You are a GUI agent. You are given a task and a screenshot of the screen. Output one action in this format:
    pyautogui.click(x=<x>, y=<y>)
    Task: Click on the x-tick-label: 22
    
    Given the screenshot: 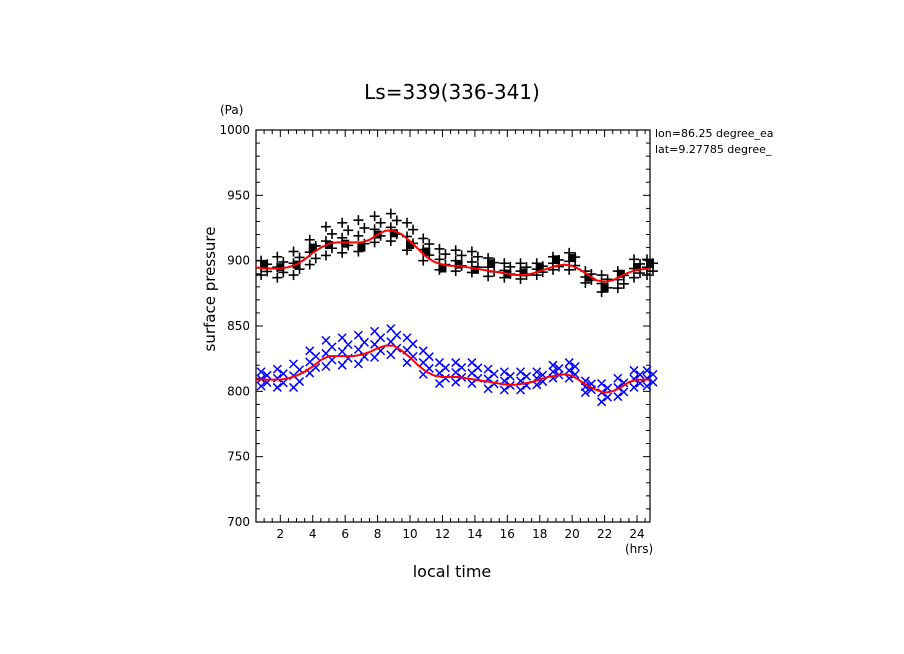 What is the action you would take?
    pyautogui.click(x=604, y=534)
    